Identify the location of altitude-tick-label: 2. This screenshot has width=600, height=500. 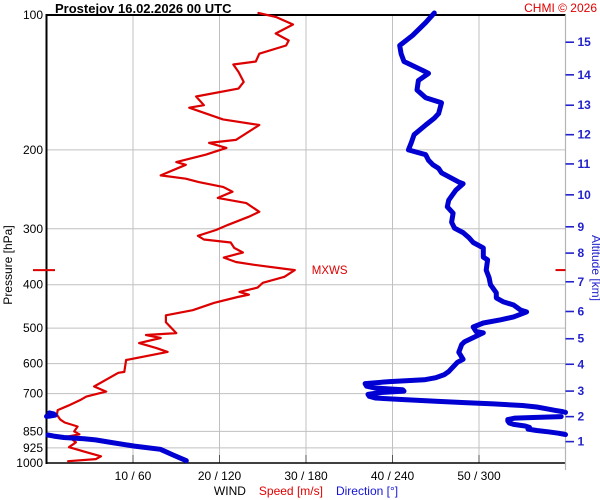
(581, 417).